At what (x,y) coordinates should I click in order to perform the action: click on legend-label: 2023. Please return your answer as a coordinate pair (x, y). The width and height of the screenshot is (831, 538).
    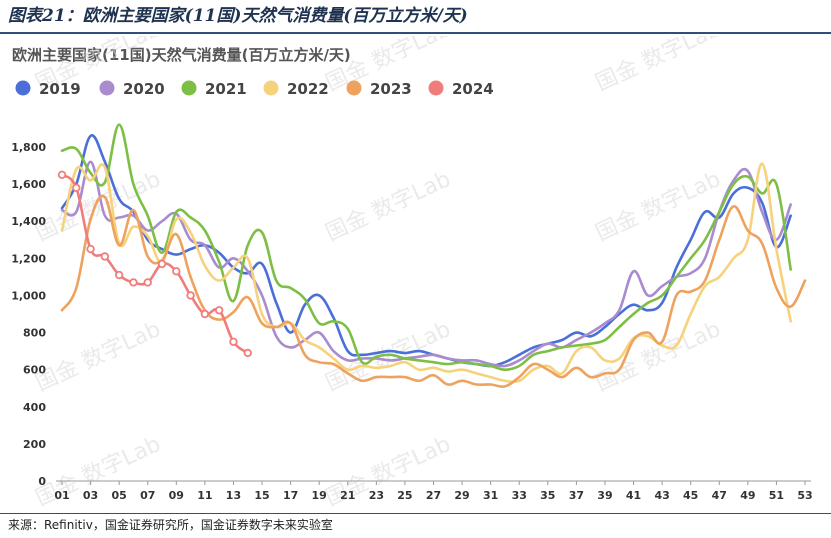
    Looking at the image, I should click on (391, 89).